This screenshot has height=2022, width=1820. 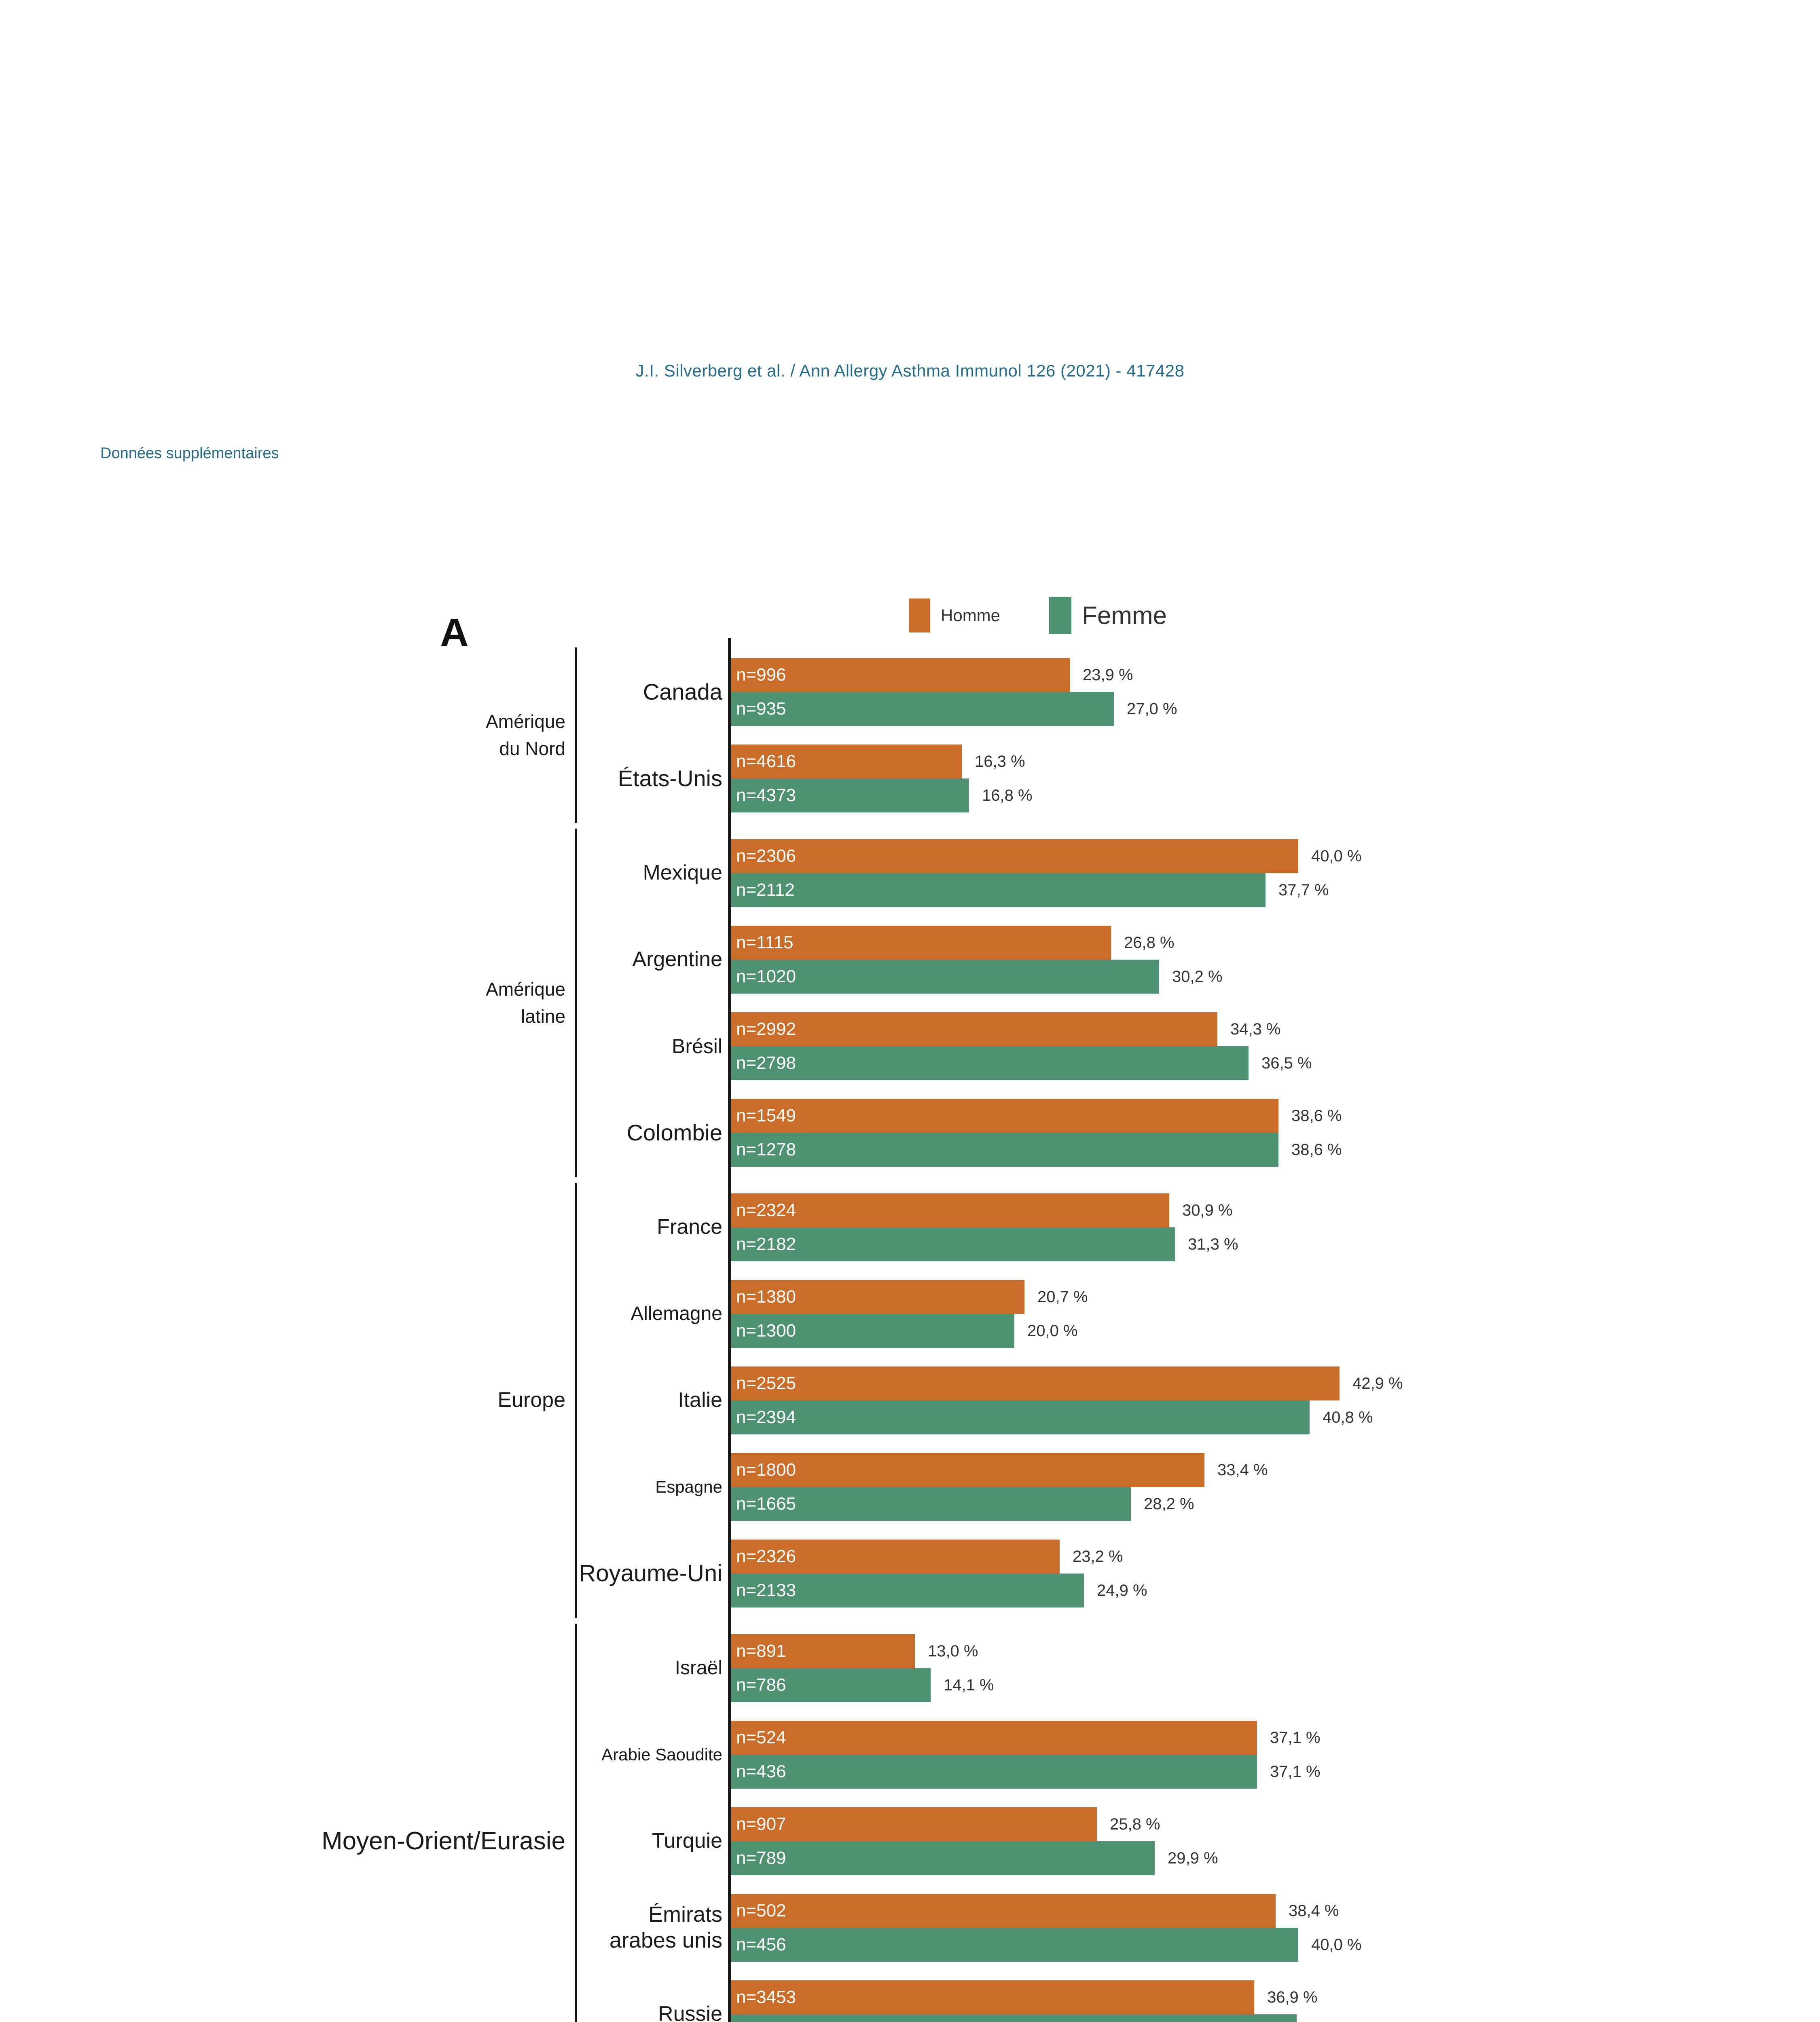 What do you see at coordinates (190, 453) in the screenshot?
I see `supplement-label: Données supplémentaires` at bounding box center [190, 453].